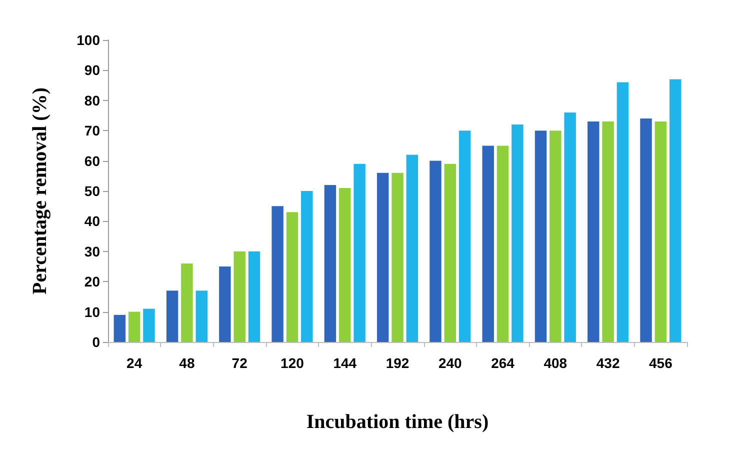  Describe the element at coordinates (92, 130) in the screenshot. I see `y-tick-label: 70` at that location.